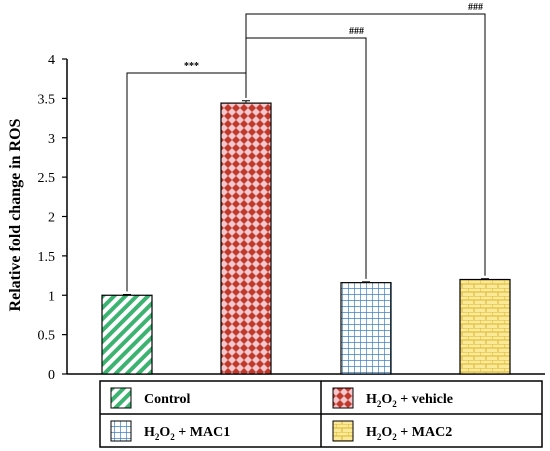 The width and height of the screenshot is (550, 451). What do you see at coordinates (51, 375) in the screenshot?
I see `y-tick-label: 0` at bounding box center [51, 375].